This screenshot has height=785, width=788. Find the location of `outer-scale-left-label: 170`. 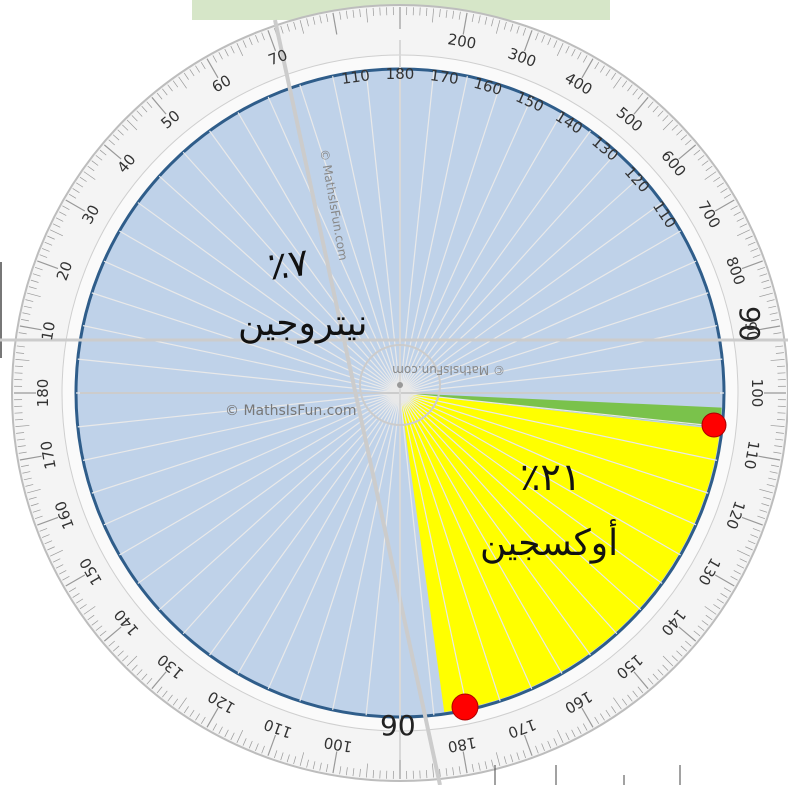

outer-scale-left-label: 170 is located at coordinates (48, 454).